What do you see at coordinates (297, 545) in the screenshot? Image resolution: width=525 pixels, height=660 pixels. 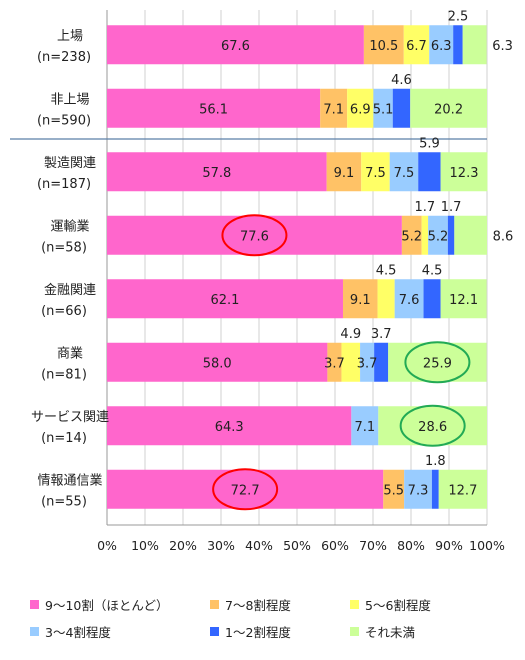 I see `x-tick-label: 50%` at bounding box center [297, 545].